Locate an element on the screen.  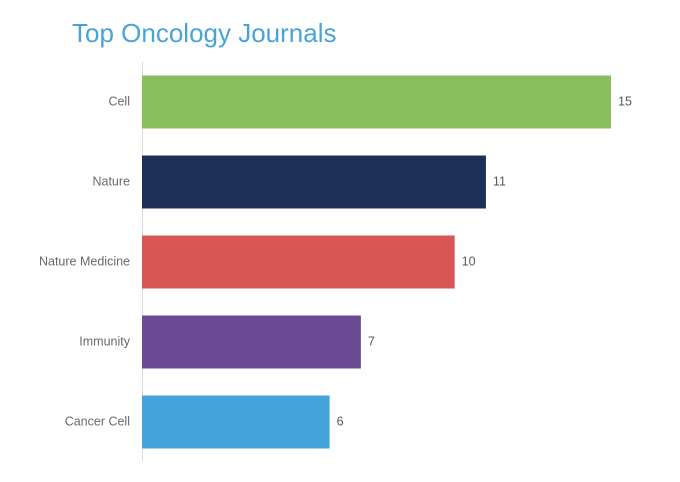
bar-nature is located at coordinates (314, 182).